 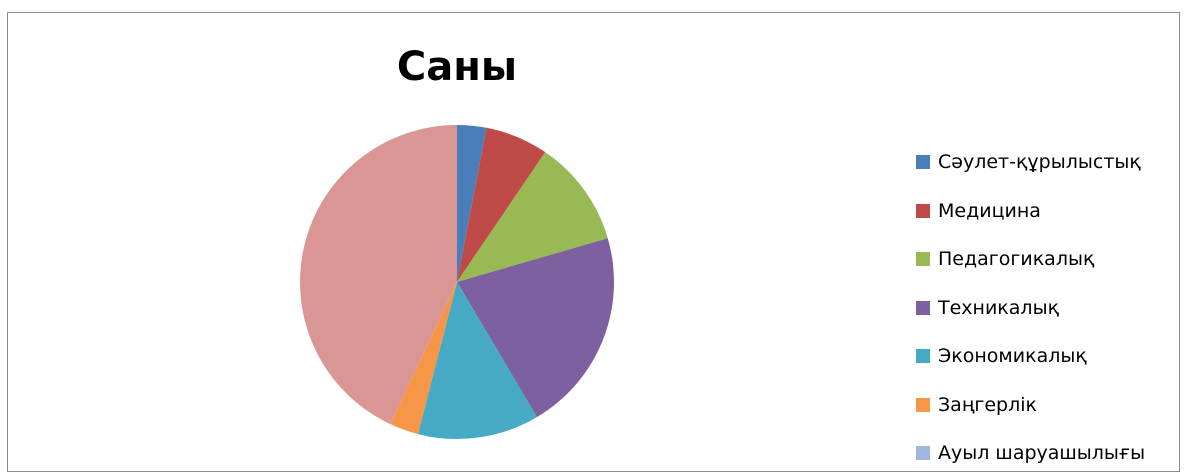 I want to click on legend-item: Сәулет-құрылыстық, so click(x=1028, y=162).